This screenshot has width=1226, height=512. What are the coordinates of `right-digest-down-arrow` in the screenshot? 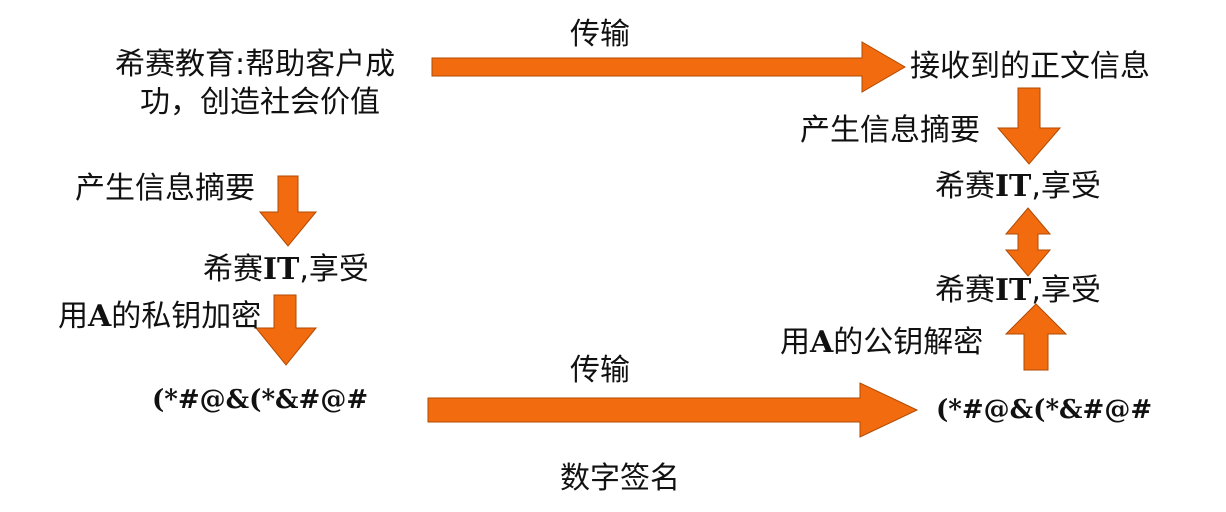 It's located at (1029, 126).